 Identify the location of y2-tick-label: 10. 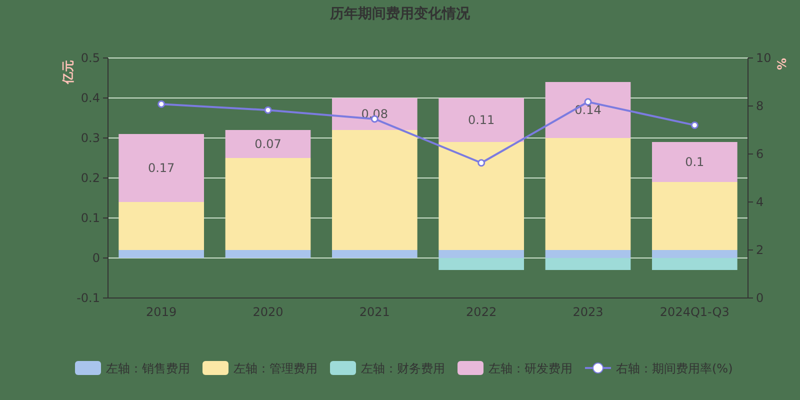
(764, 58).